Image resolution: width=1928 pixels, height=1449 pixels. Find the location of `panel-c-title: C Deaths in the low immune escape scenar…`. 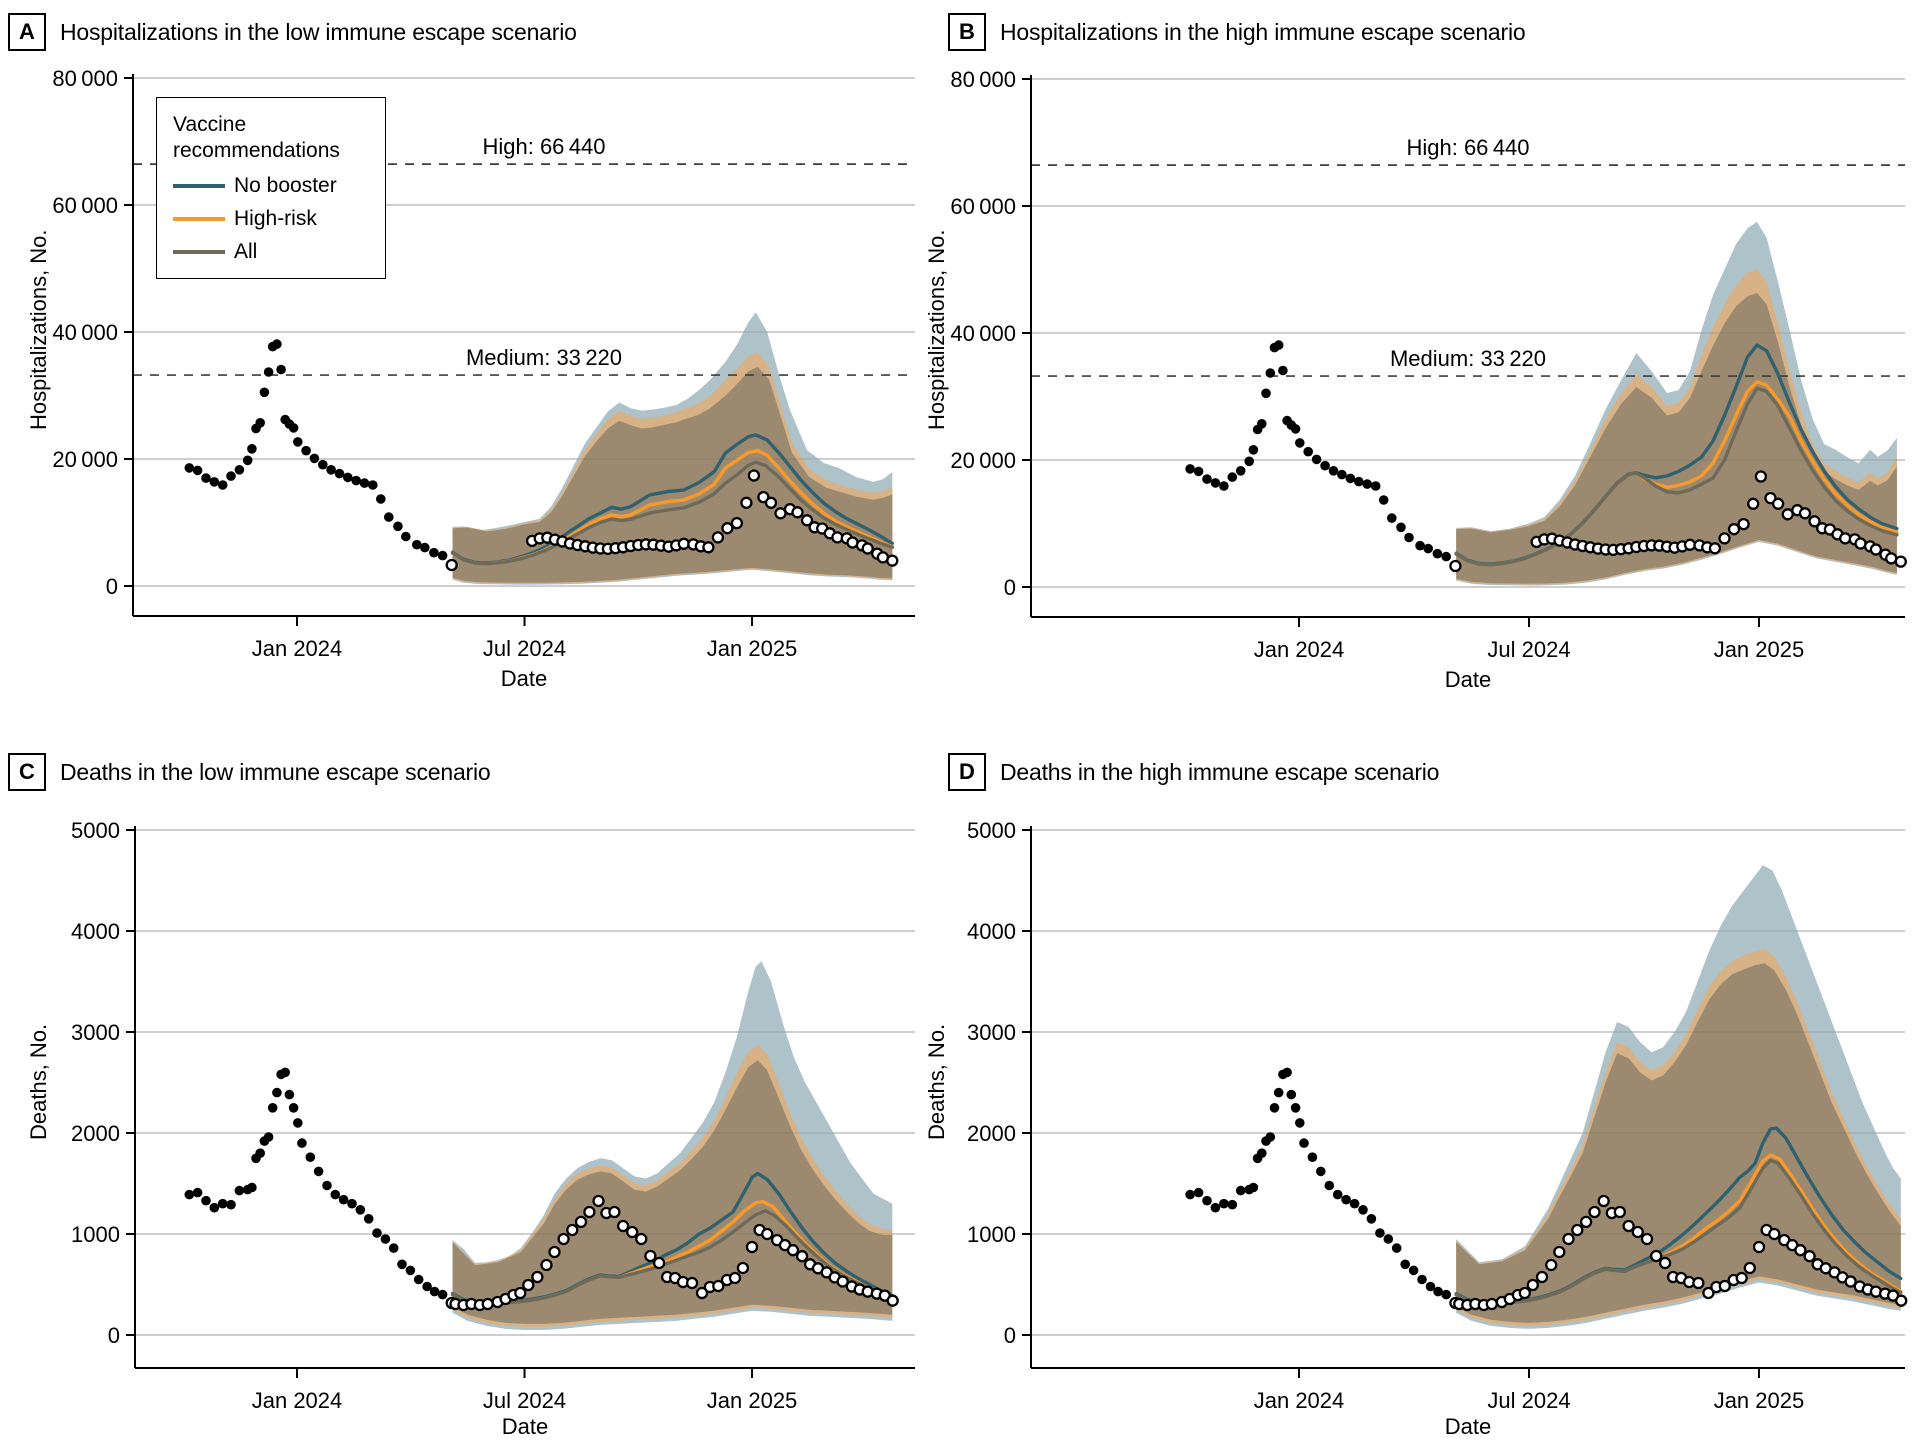

panel-c-title: C Deaths in the low immune escape scenar… is located at coordinates (249, 772).